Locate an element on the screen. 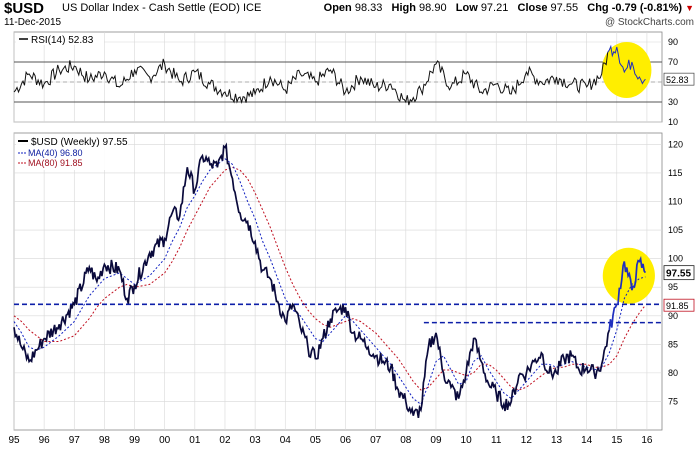 This screenshot has width=700, height=450. rsi-y-tick-label: 10 is located at coordinates (673, 122).